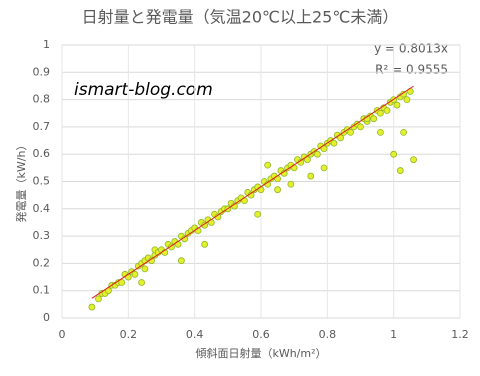 The width and height of the screenshot is (480, 376). Describe the element at coordinates (129, 334) in the screenshot. I see `x-tick-label: 0.2` at that location.